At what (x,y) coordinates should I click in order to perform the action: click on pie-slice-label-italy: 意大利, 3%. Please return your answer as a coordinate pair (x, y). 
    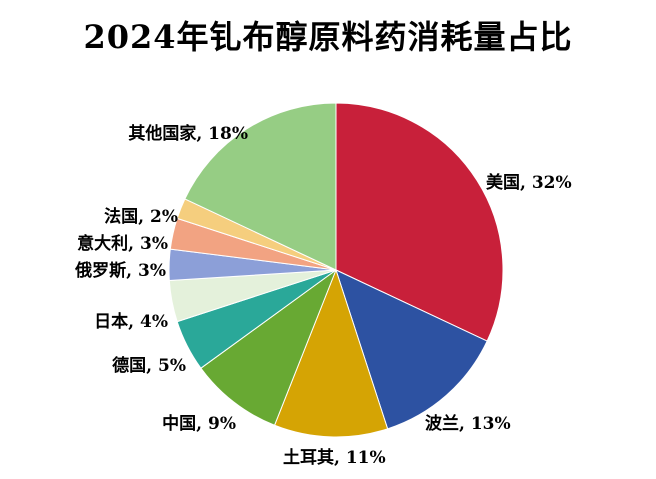
    Looking at the image, I should click on (122, 243).